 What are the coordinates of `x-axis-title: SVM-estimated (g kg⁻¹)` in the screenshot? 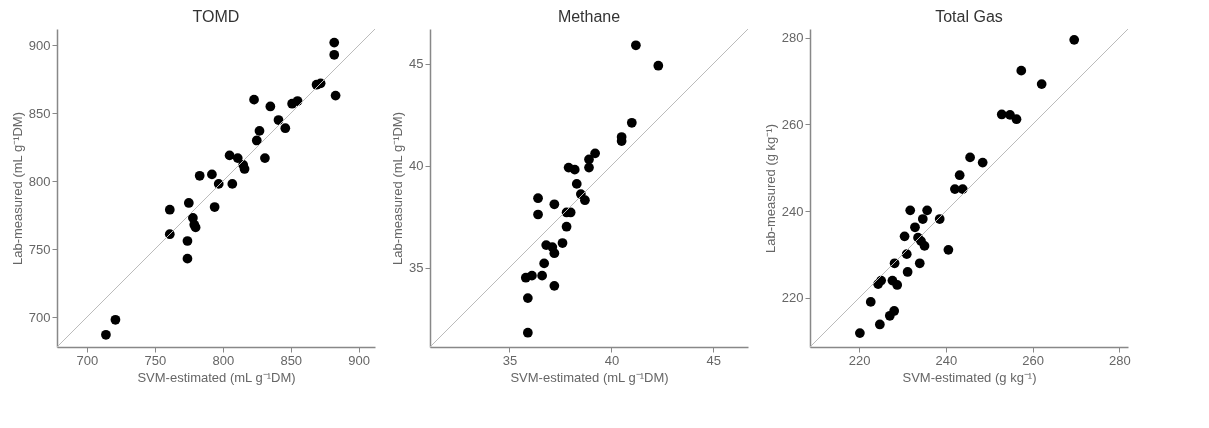 It's located at (969, 377).